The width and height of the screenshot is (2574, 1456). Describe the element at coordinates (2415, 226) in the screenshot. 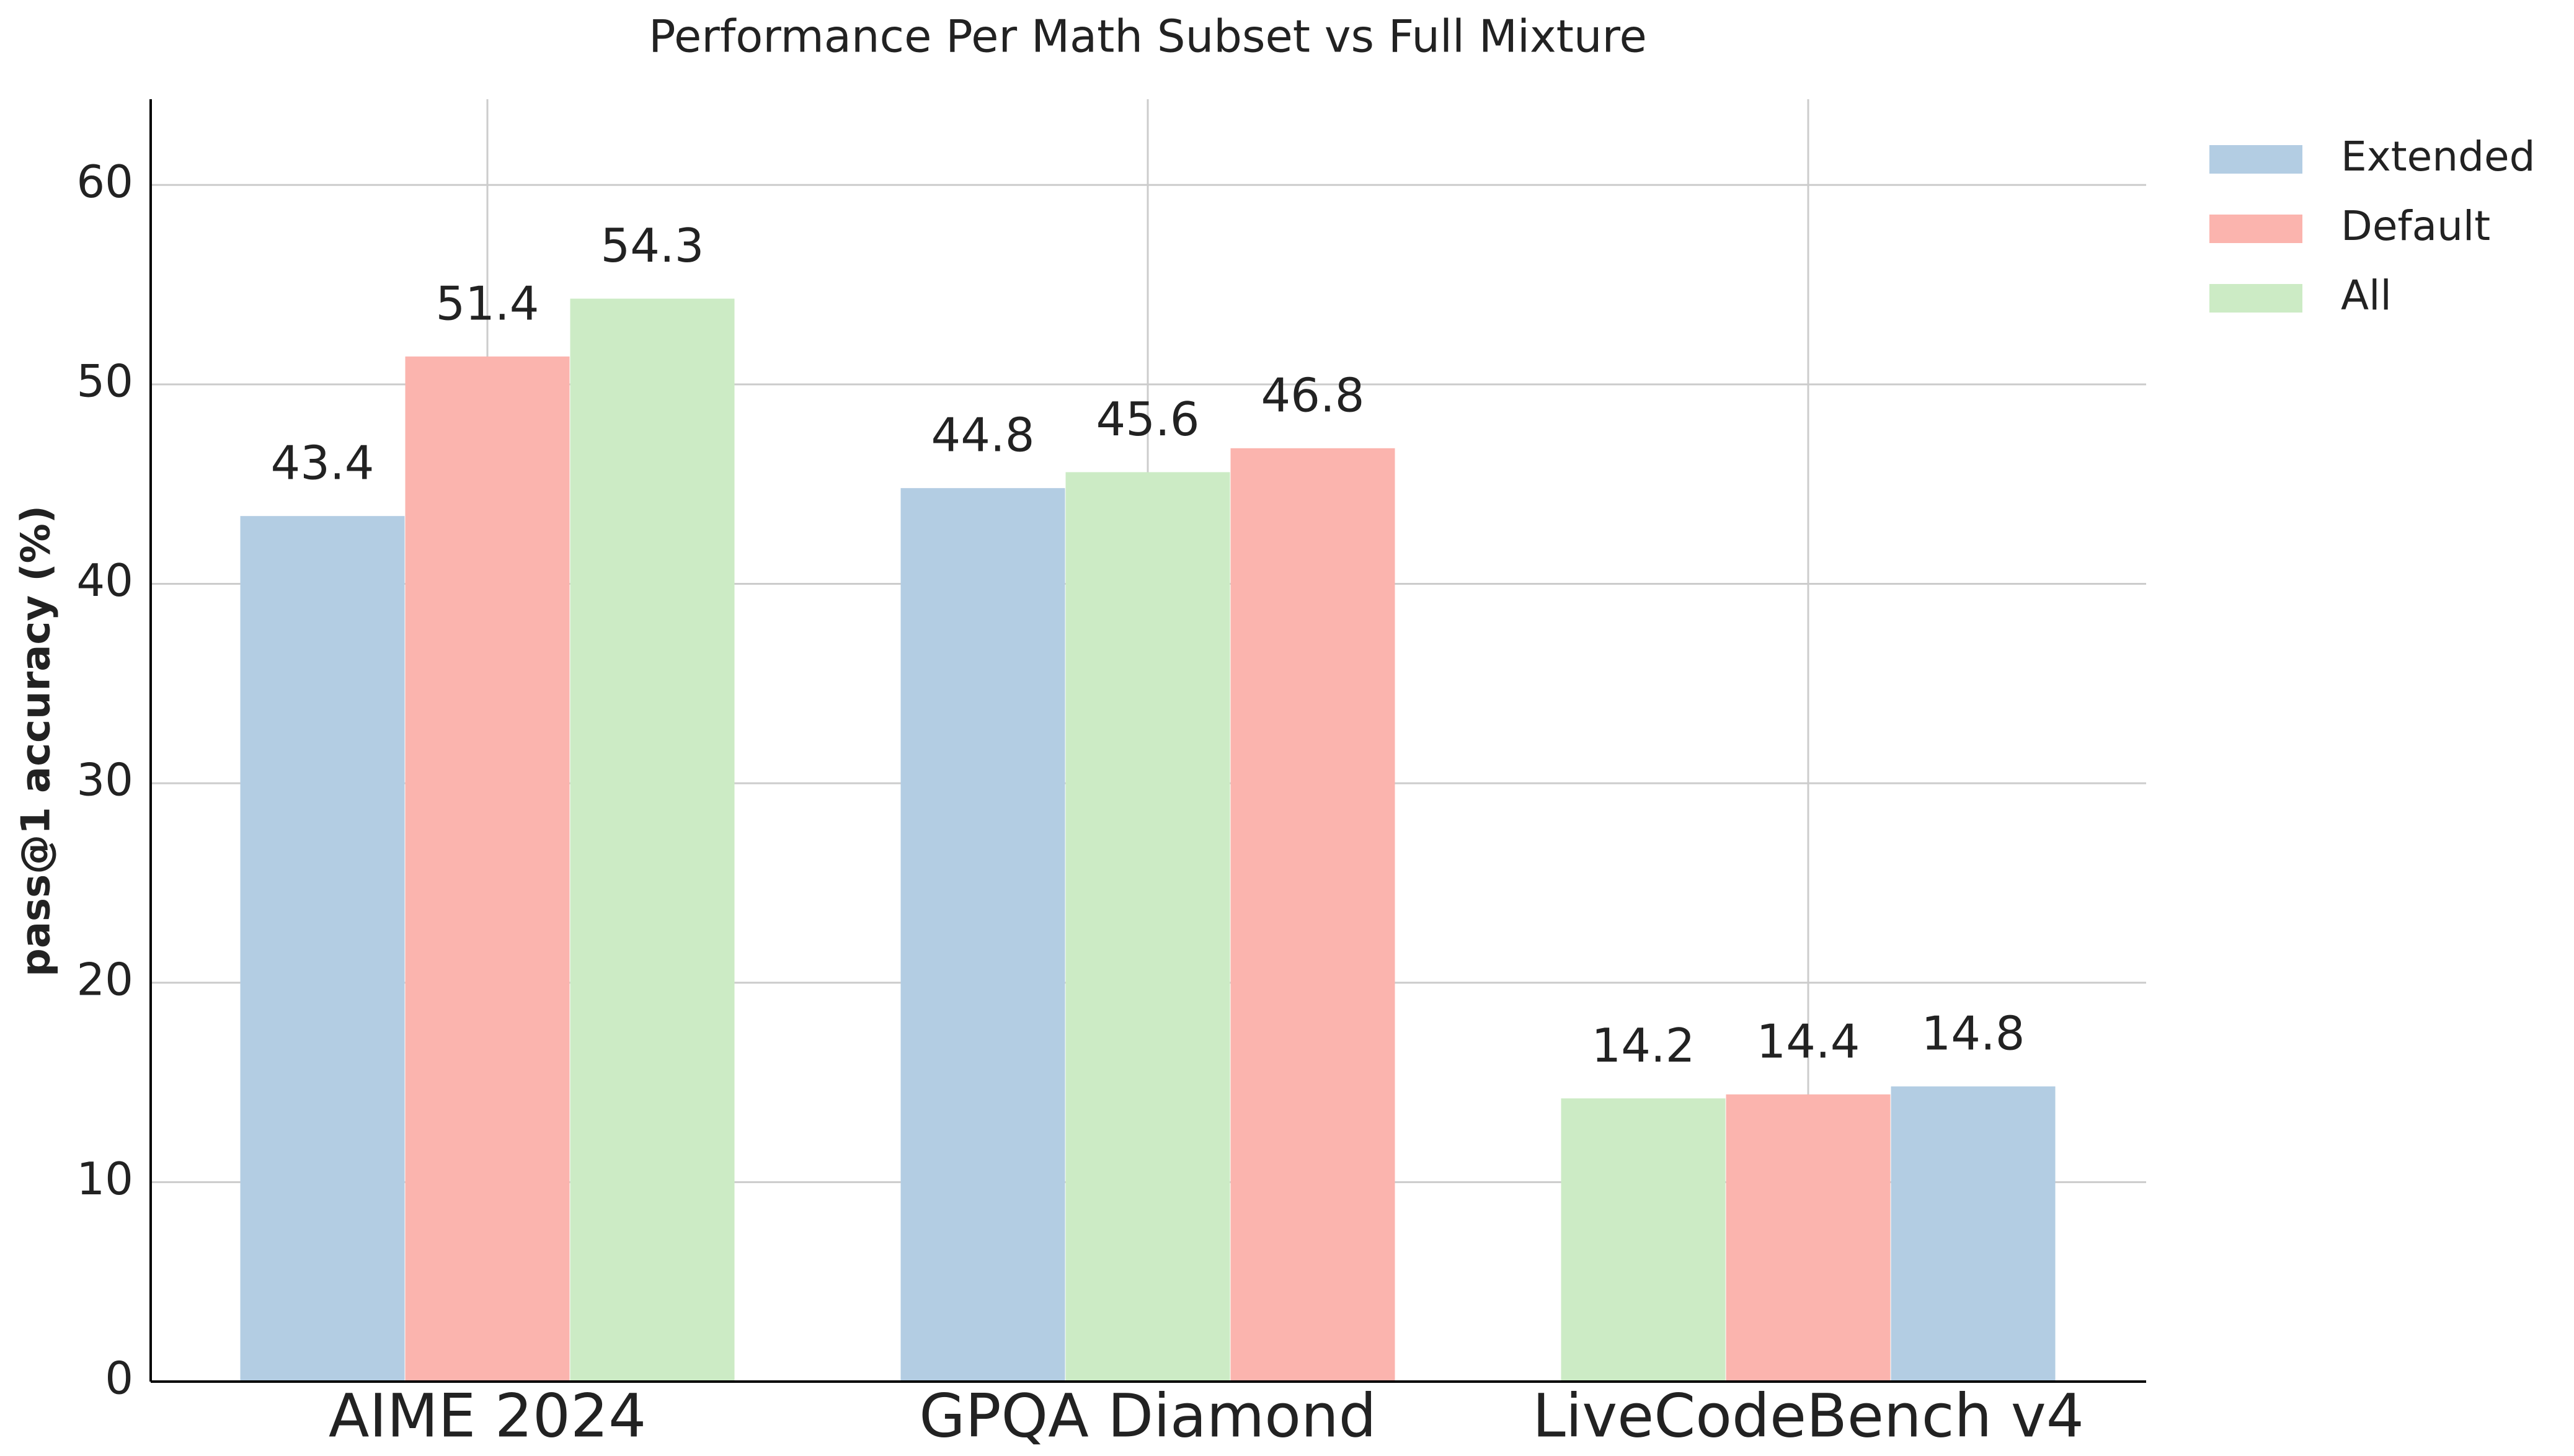

I see `legend-label: Default` at that location.